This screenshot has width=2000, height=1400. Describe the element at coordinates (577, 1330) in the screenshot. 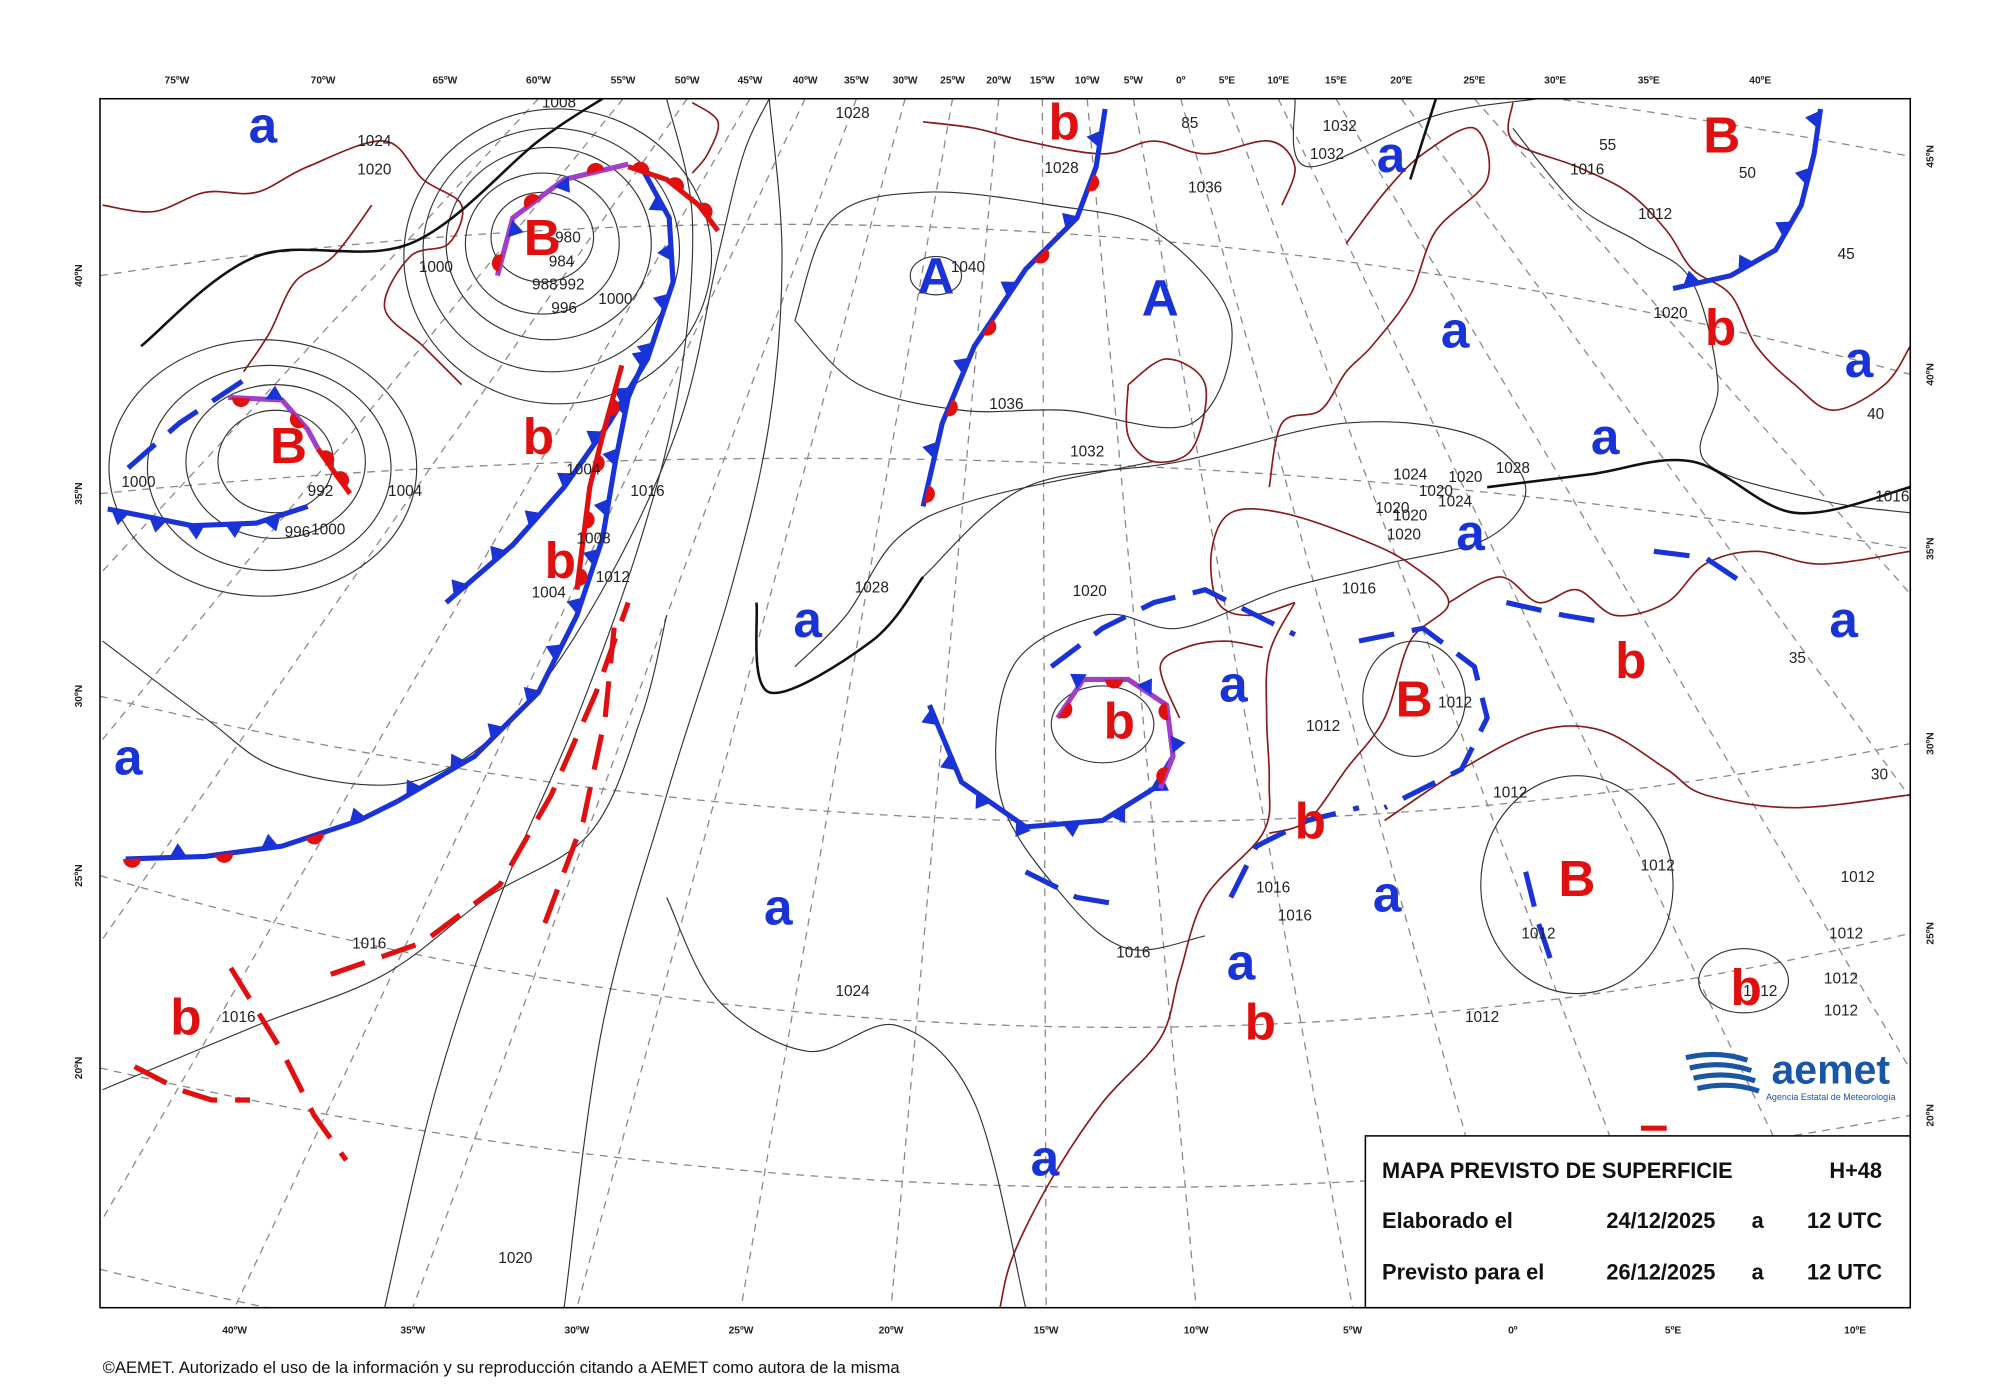

I see `longitude-label: 30ºW` at that location.